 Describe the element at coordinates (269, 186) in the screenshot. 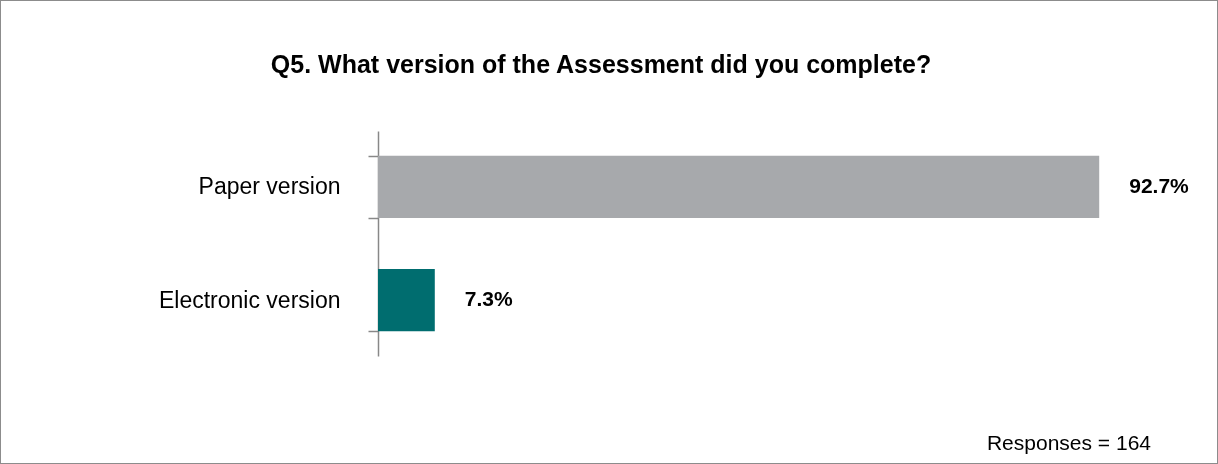

I see `y-tick-label: Paper version` at that location.